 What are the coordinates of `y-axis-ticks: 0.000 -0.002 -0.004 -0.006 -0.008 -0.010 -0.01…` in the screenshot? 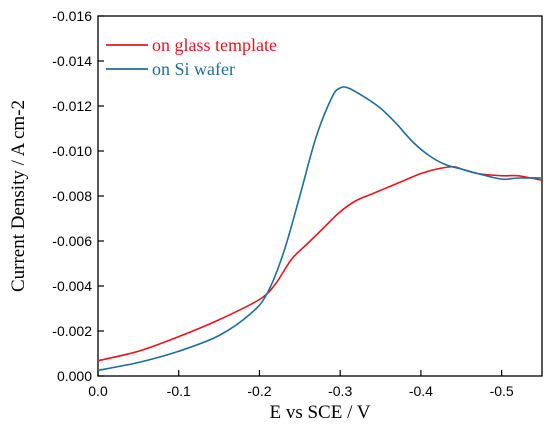 It's located at (78, 196).